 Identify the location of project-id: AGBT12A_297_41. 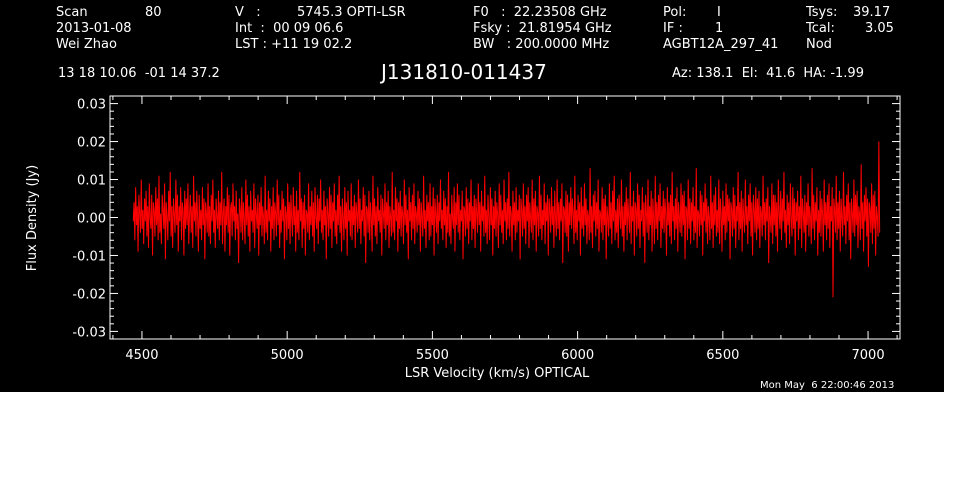
(721, 44).